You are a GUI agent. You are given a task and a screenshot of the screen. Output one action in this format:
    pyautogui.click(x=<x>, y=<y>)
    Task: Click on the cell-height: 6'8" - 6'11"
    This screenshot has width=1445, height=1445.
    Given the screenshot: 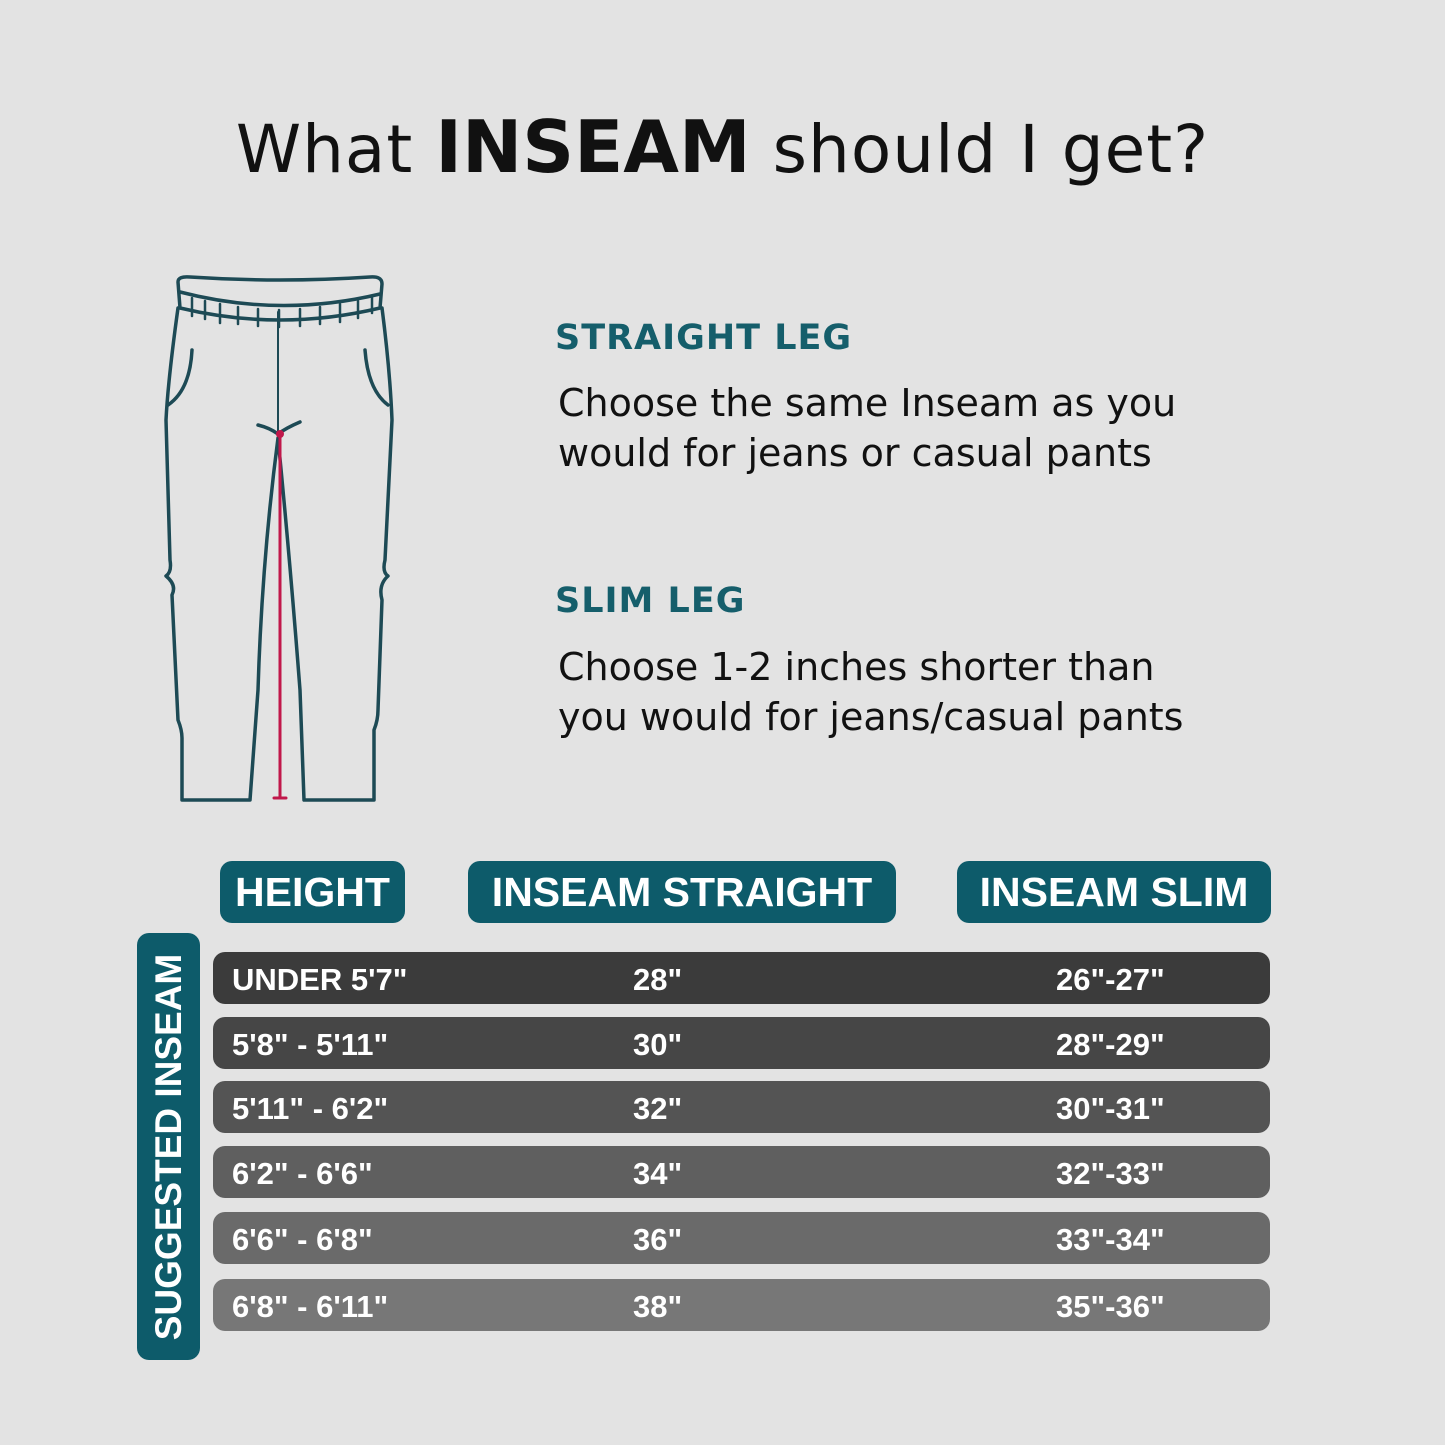 What is the action you would take?
    pyautogui.click(x=310, y=1306)
    